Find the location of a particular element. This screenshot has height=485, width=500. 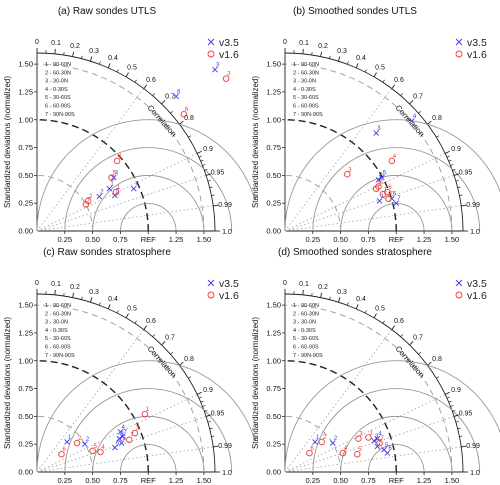

correlation-arc-label: Correlation is located at coordinates (410, 120).